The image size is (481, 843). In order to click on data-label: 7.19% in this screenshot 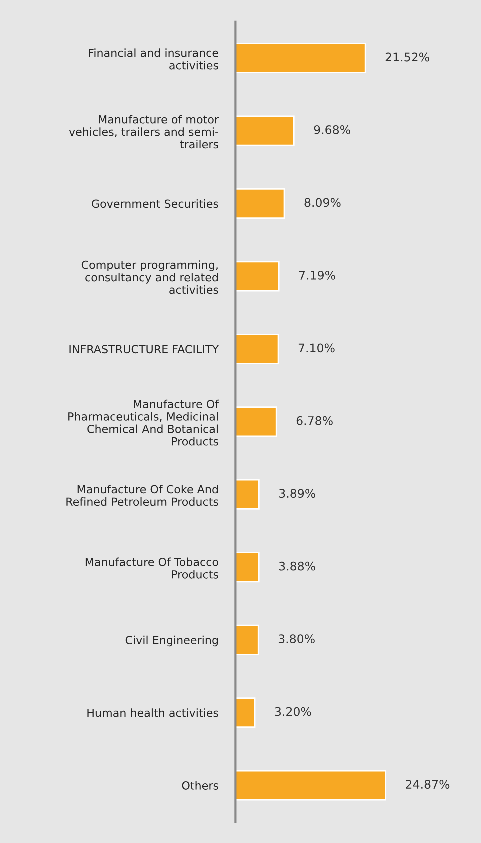, I will do `click(318, 275)`.